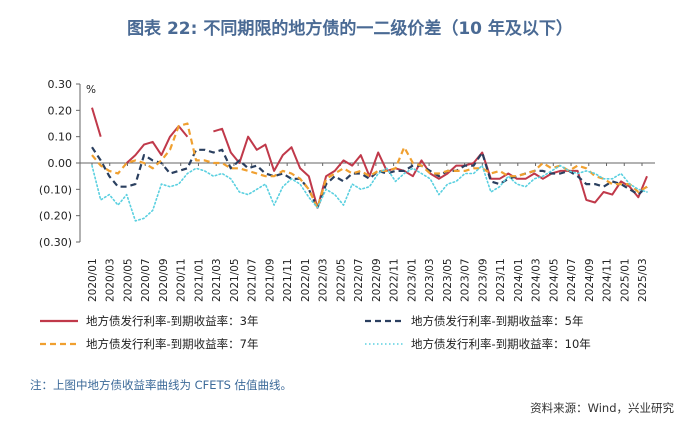  Describe the element at coordinates (172, 344) in the screenshot. I see `legend-label-3: 地方债发行利率-到期收益率：7年` at that location.